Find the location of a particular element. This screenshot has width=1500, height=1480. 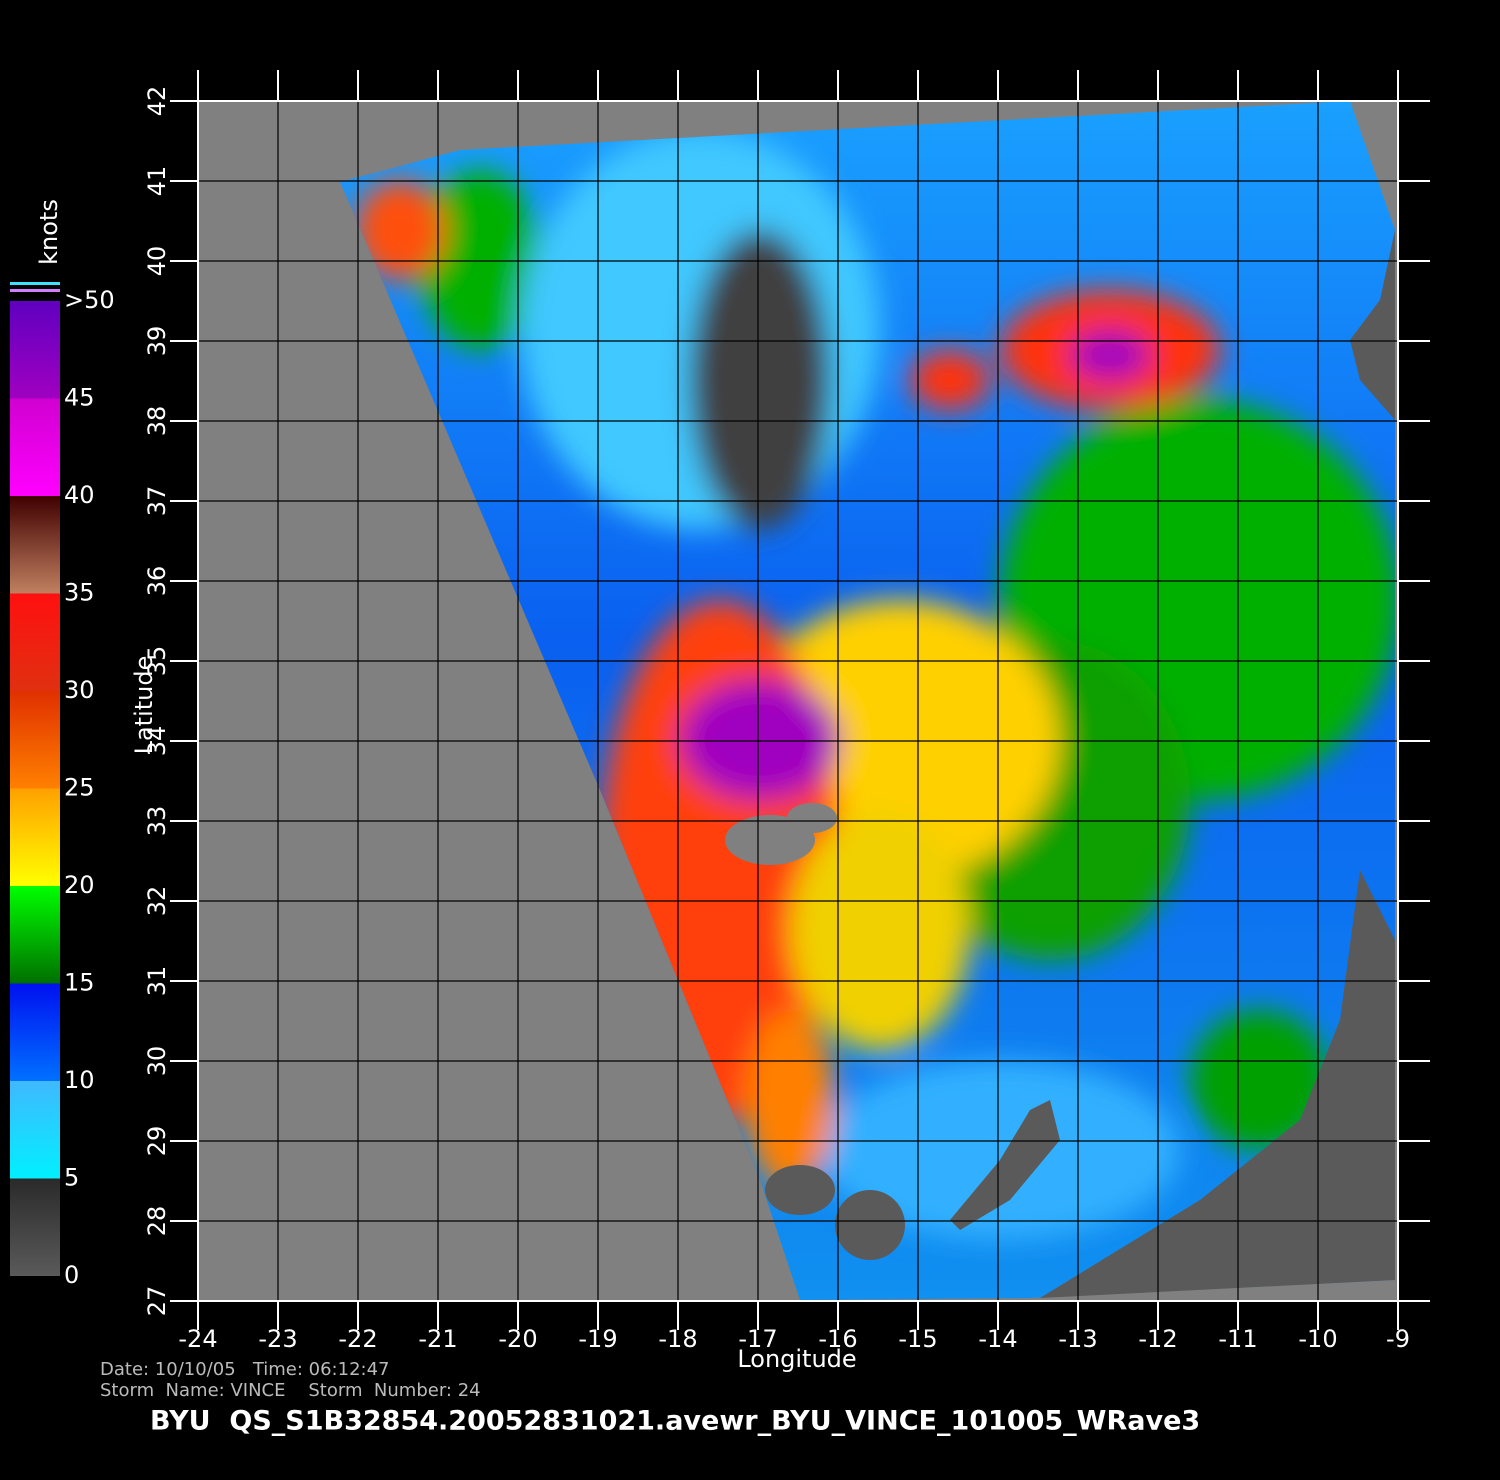

y-tick-label: 28 is located at coordinates (157, 1221).